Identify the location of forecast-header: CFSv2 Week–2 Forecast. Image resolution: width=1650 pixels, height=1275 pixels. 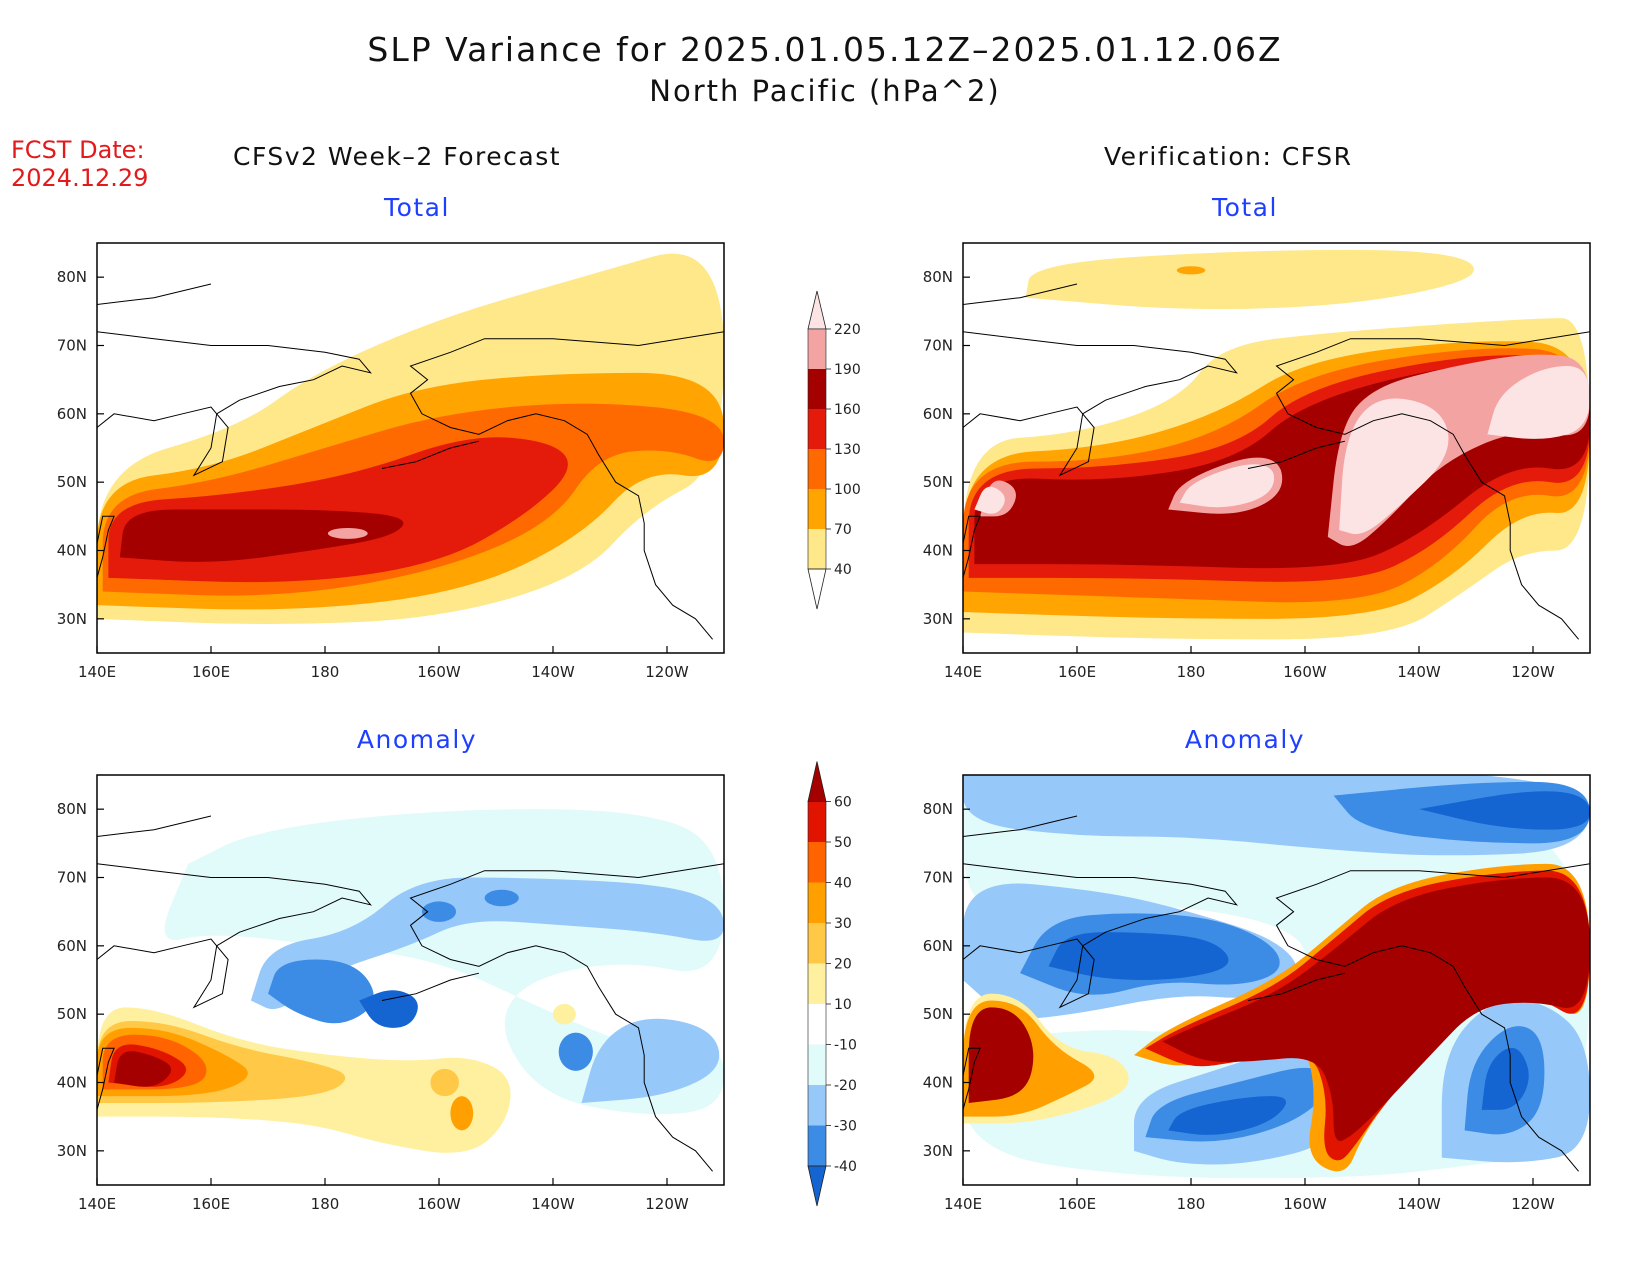
(397, 156).